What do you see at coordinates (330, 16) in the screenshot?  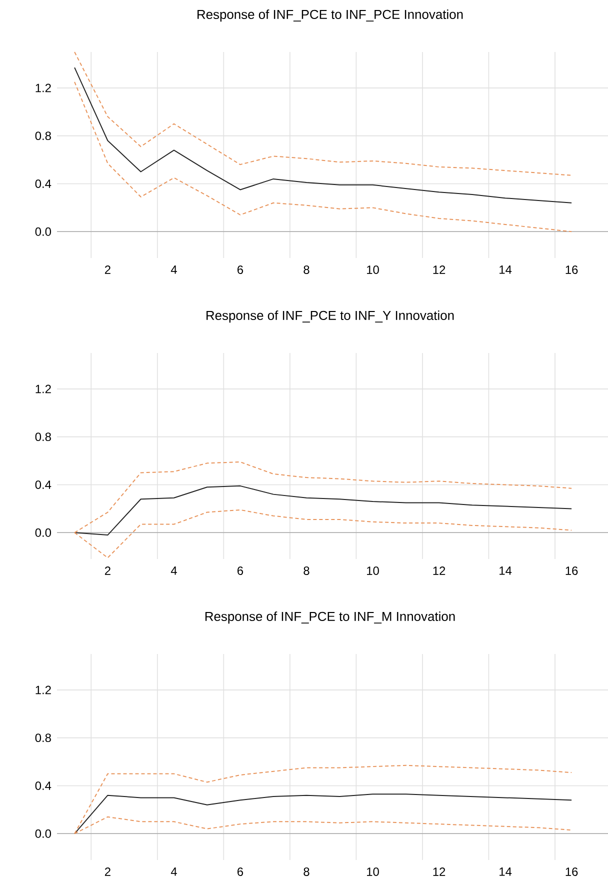 I see `chart-title: Response of INF_PCE to INF_PCE Innovation` at bounding box center [330, 16].